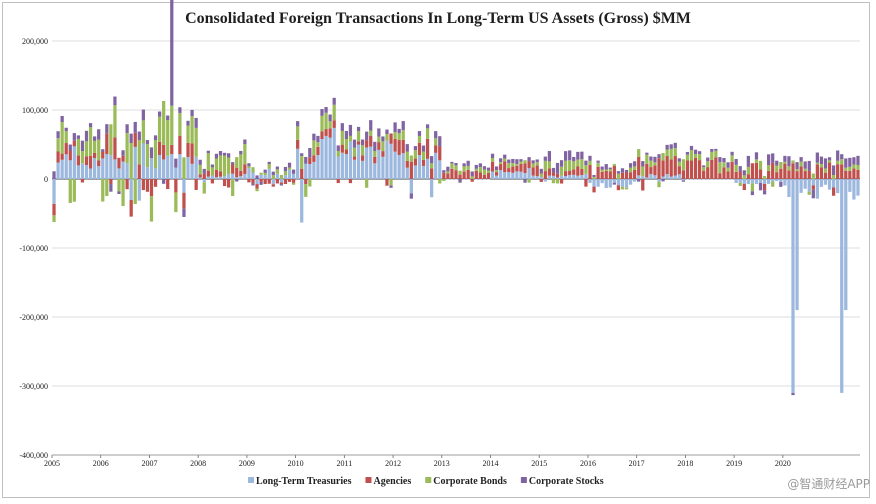 This screenshot has height=504, width=876. Describe the element at coordinates (35, 110) in the screenshot. I see `y-tick-label: 100,000` at that location.